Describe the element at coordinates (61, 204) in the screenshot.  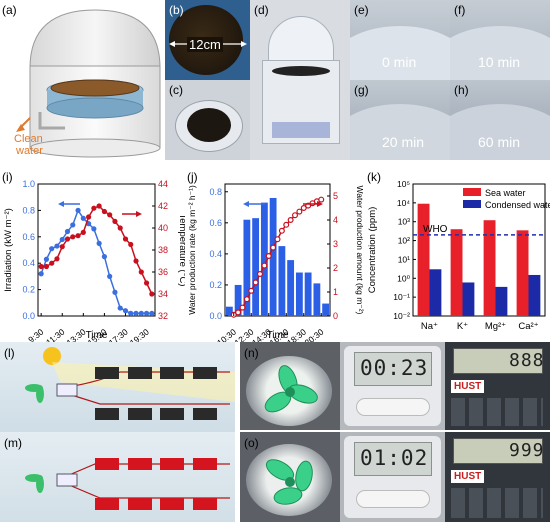
I see `legend-arrowhead-left` at that location.